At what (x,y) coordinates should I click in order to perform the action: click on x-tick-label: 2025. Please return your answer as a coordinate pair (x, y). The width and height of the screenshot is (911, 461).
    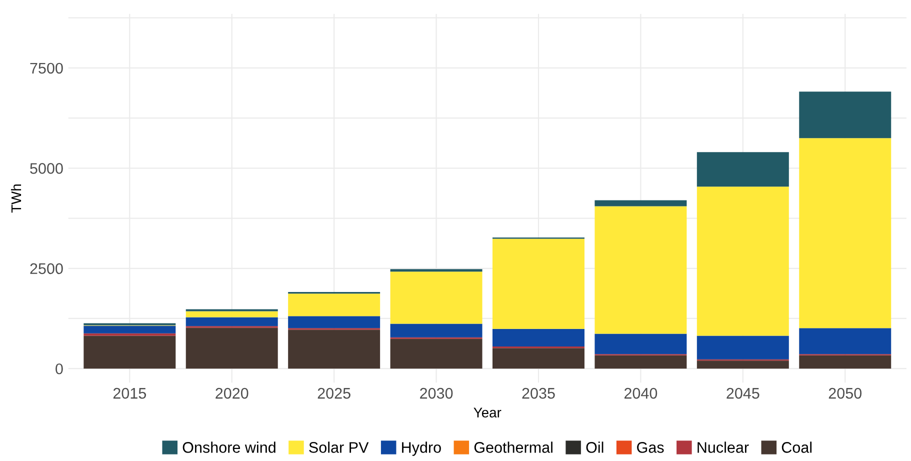
    Looking at the image, I should click on (334, 393).